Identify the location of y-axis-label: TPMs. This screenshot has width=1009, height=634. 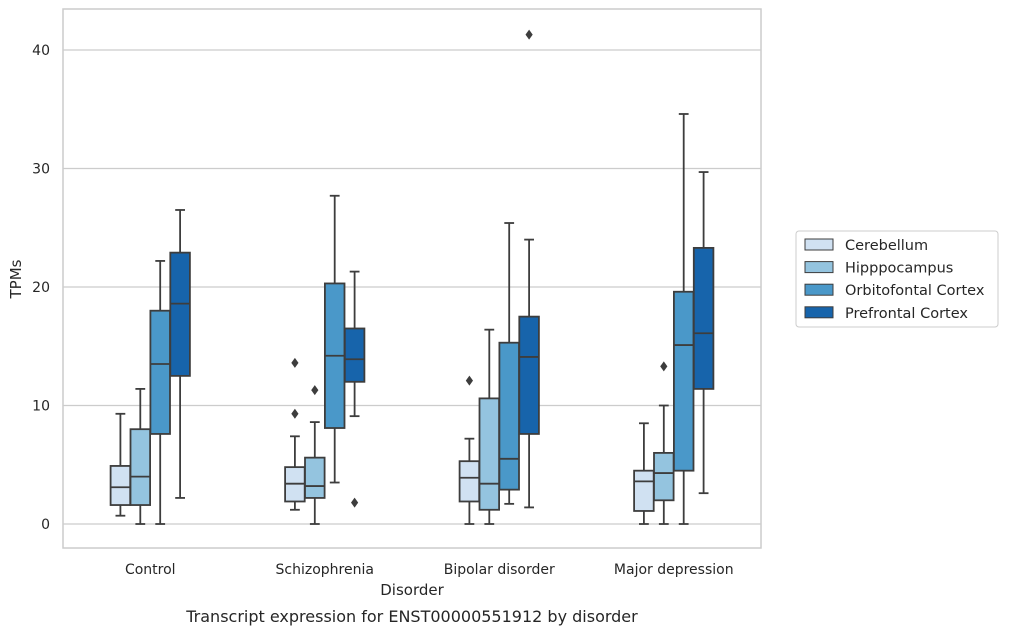
(16, 279).